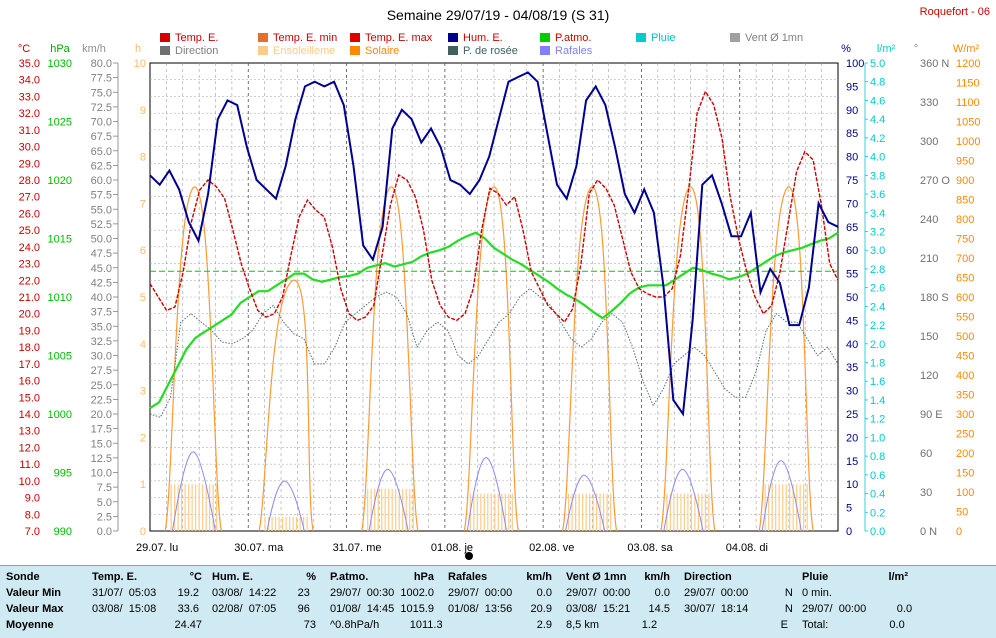 The height and width of the screenshot is (638, 996). I want to click on temp-tick: 20.0, so click(29, 315).